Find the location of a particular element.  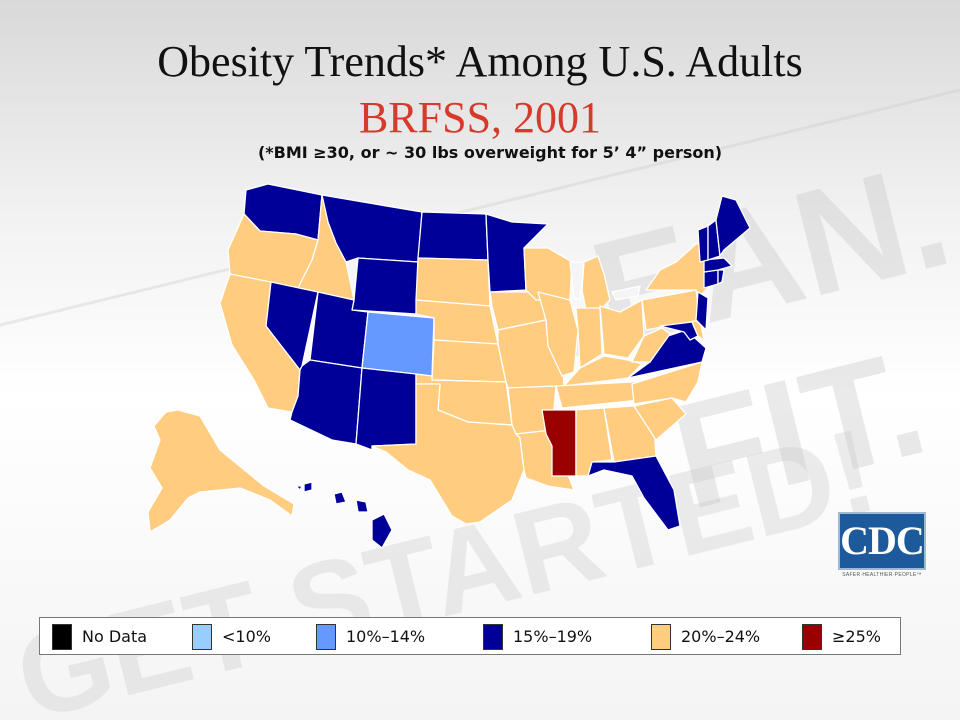

legend-label: 15%–19% is located at coordinates (553, 636).